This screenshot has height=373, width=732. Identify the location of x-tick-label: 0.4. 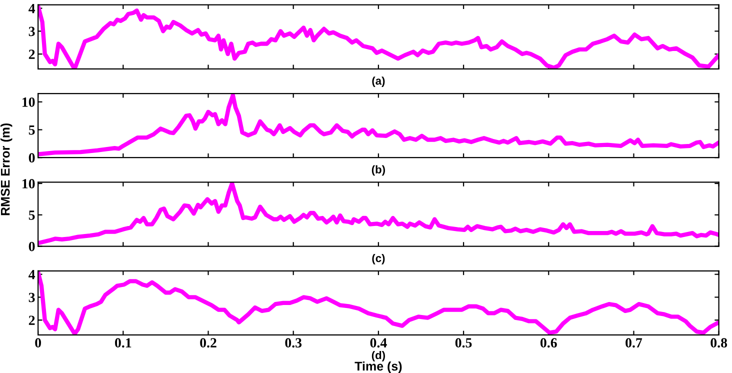
(378, 343).